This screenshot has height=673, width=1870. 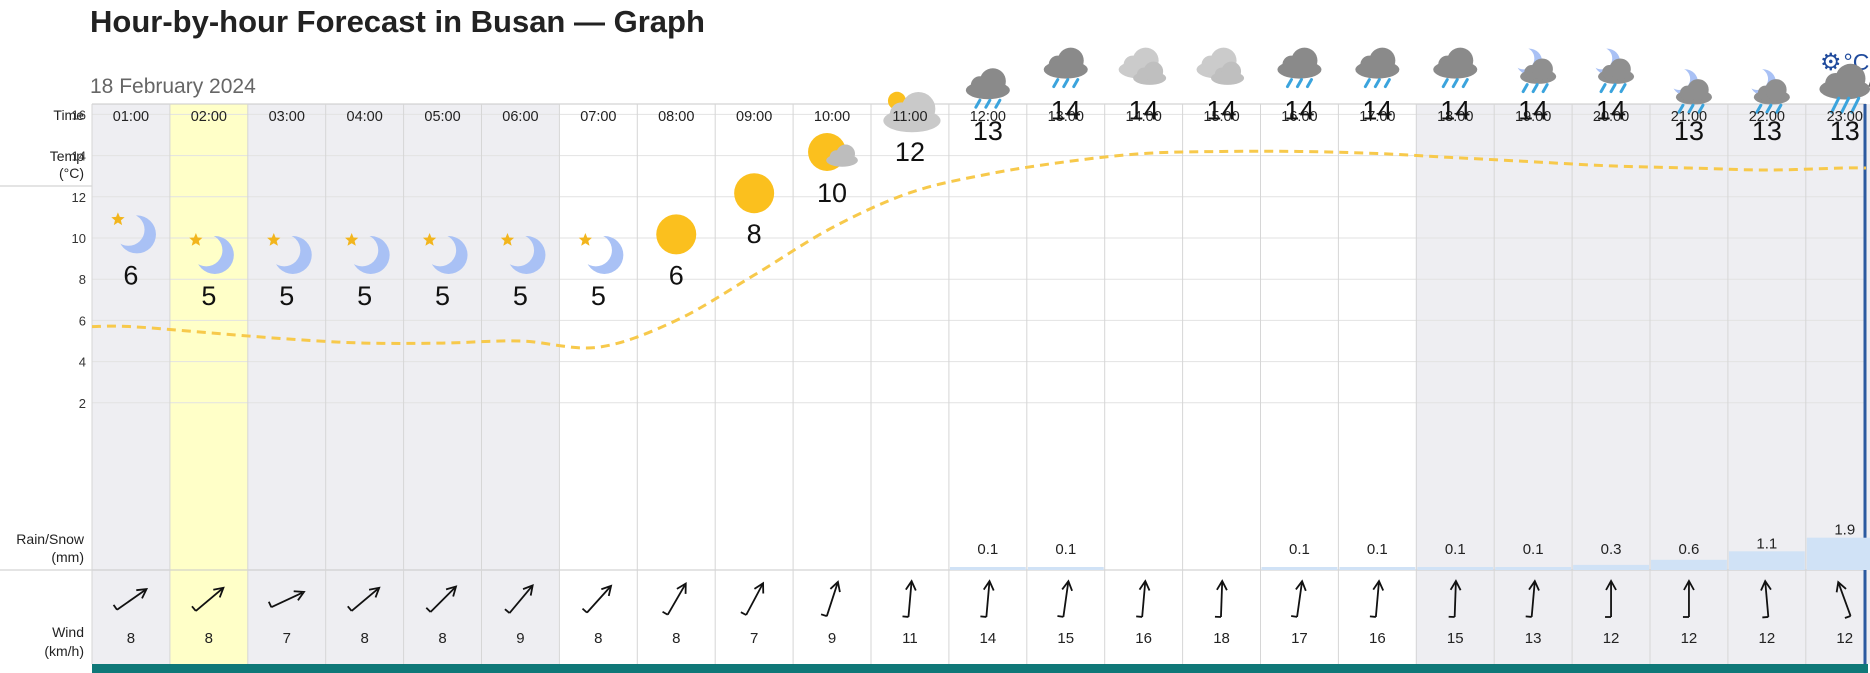 What do you see at coordinates (82, 362) in the screenshot?
I see `y-tick-label: 4` at bounding box center [82, 362].